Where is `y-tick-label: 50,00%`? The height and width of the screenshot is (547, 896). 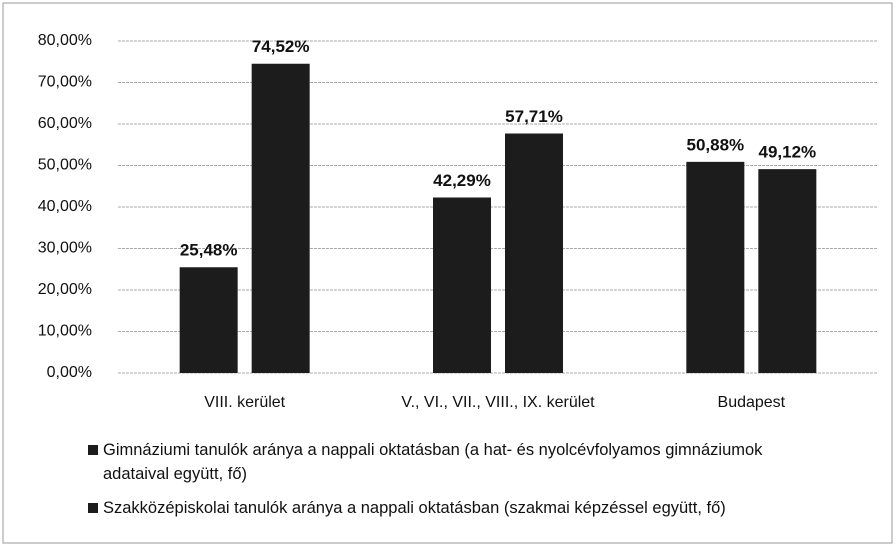
y-tick-label: 50,00% is located at coordinates (65, 165).